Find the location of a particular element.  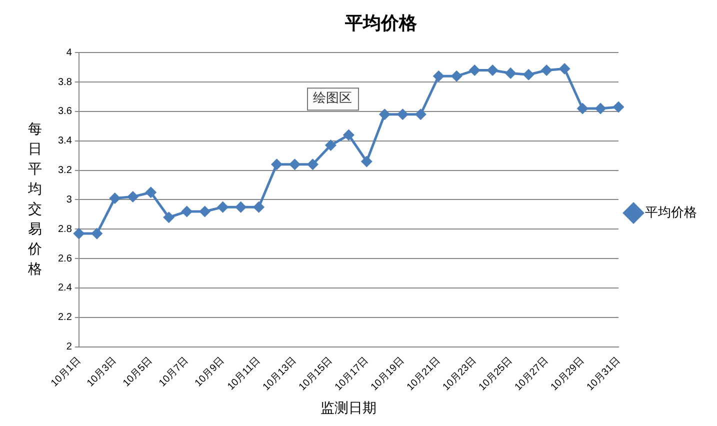

y-tick-label: 3.8 is located at coordinates (65, 82).